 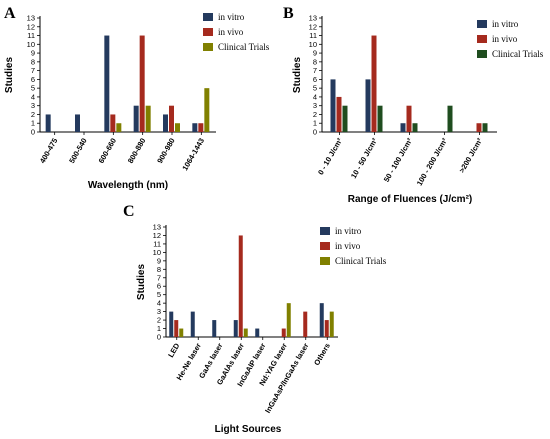 I want to click on panel-letter: B, so click(x=288, y=13).